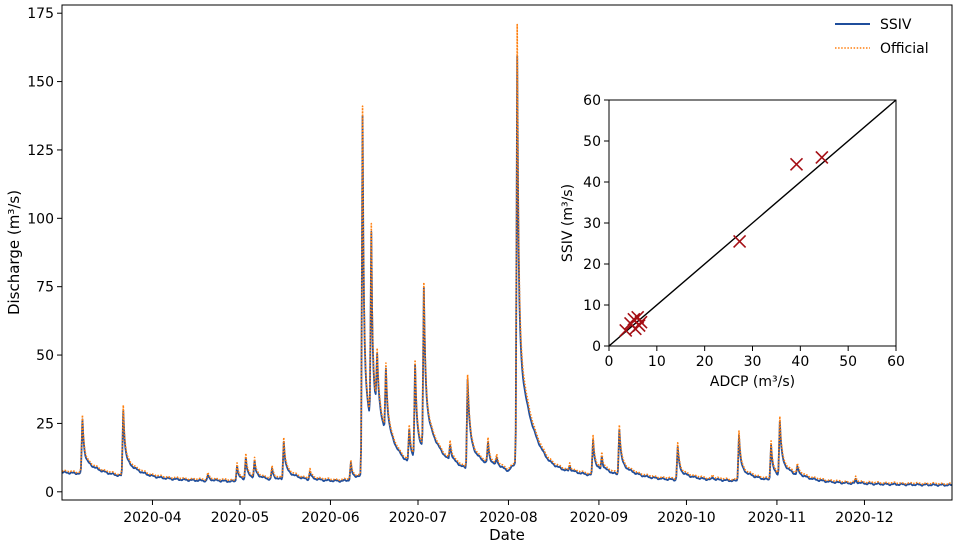 Image resolution: width=957 pixels, height=544 pixels. Describe the element at coordinates (508, 518) in the screenshot. I see `x-tick-label: 2020-08` at that location.